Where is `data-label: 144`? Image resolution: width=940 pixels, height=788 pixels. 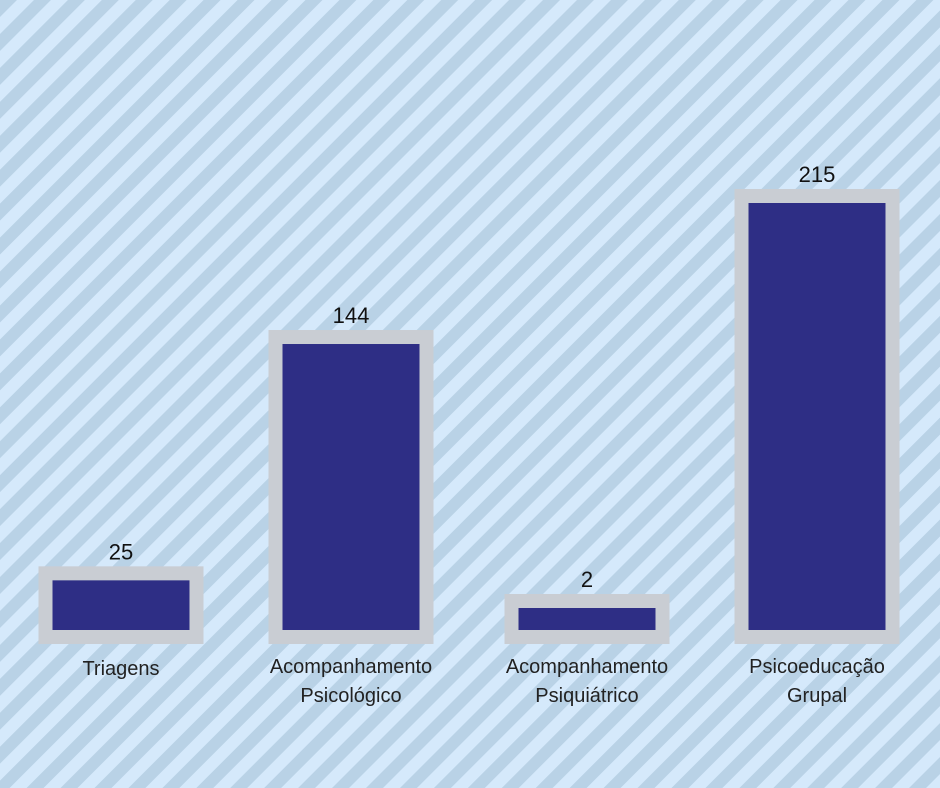
data-label: 144 is located at coordinates (351, 315).